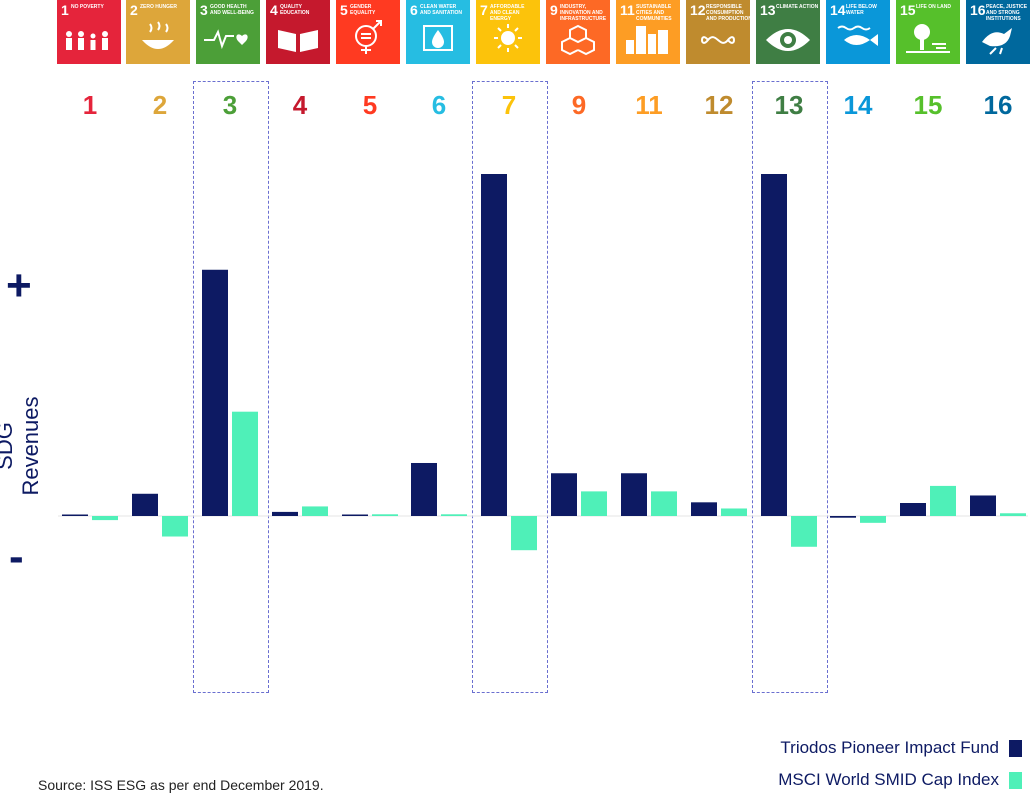  I want to click on sdg-tile-14: 14 Life Below Water, so click(858, 32).